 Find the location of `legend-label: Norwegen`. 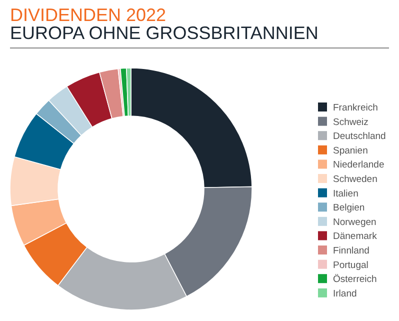

legend-label: Norwegen is located at coordinates (354, 222).